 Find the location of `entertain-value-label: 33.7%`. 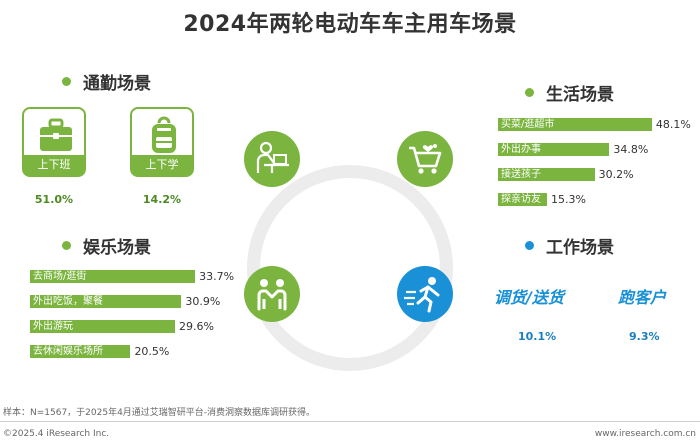

entertain-value-label: 33.7% is located at coordinates (217, 276).